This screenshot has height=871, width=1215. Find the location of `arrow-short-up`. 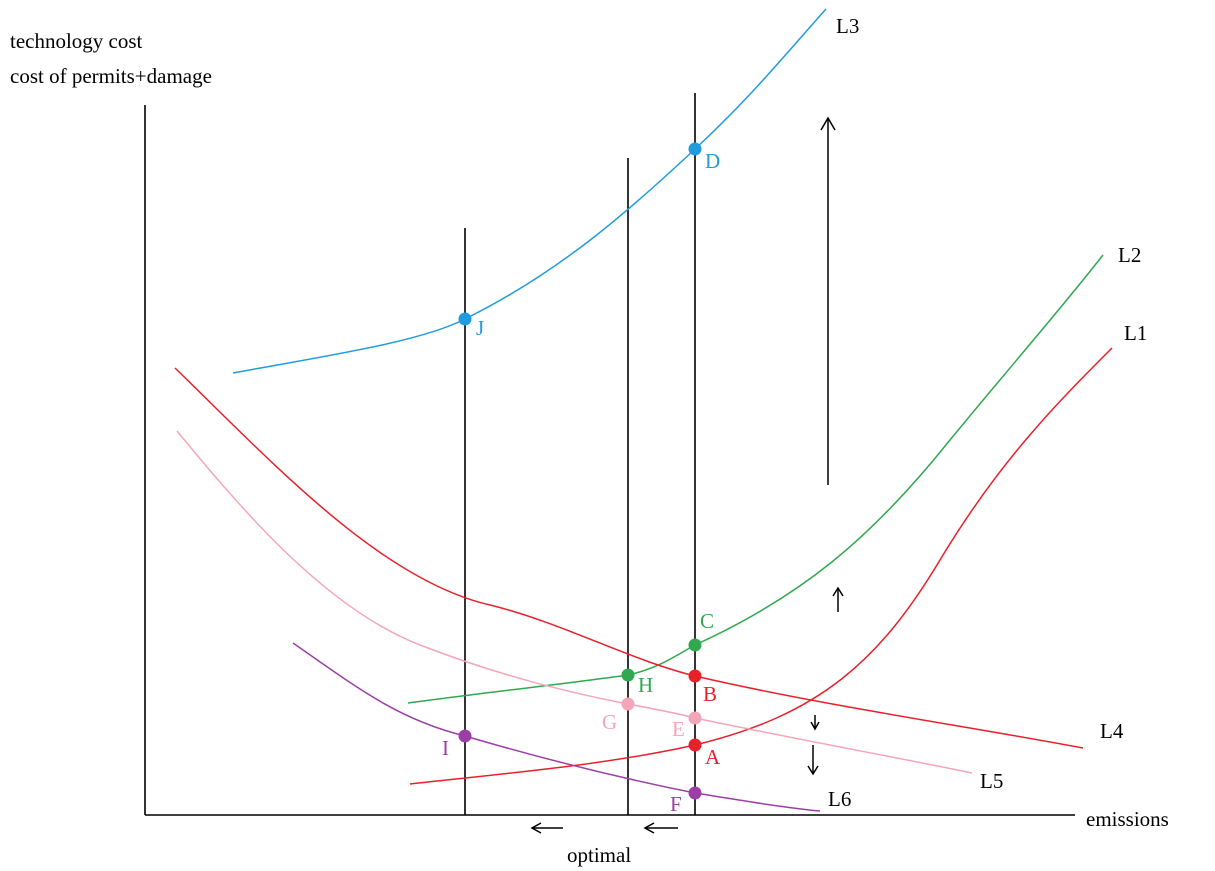

arrow-short-up is located at coordinates (838, 599).